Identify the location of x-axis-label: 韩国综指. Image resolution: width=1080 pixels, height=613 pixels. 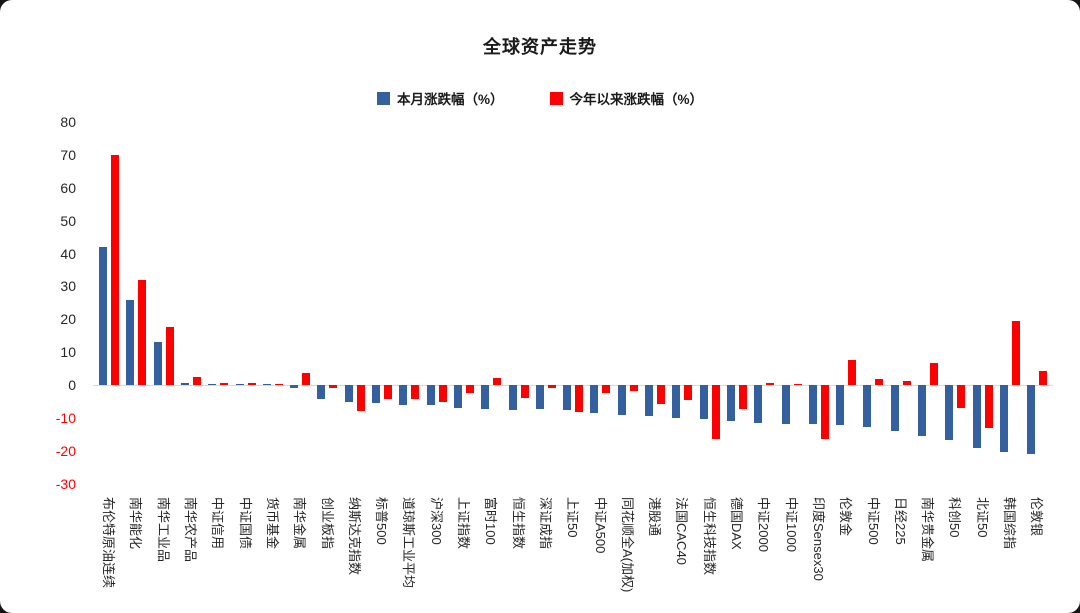
(1010, 523).